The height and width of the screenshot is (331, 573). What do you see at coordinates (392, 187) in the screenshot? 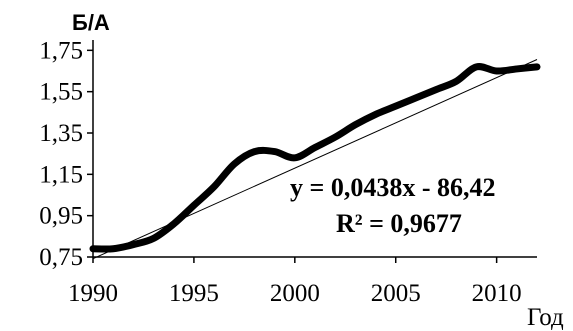
I see `trend-equation: y = 0,0438x - 86,42` at bounding box center [392, 187].